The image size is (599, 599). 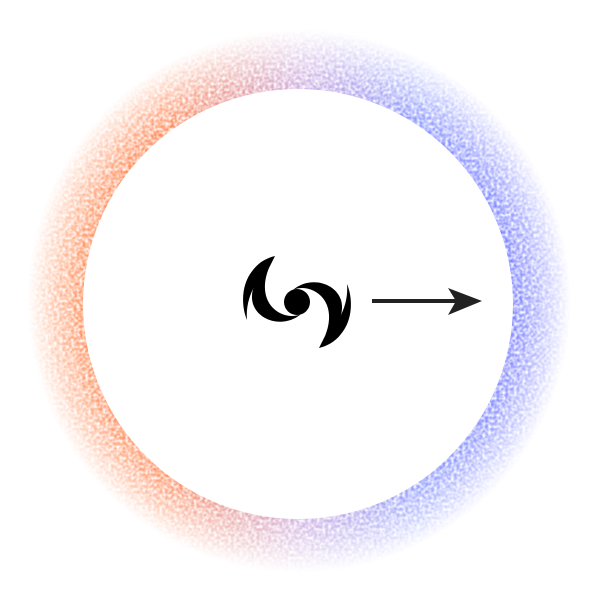 What do you see at coordinates (427, 301) in the screenshot?
I see `right-arrow-icon` at bounding box center [427, 301].